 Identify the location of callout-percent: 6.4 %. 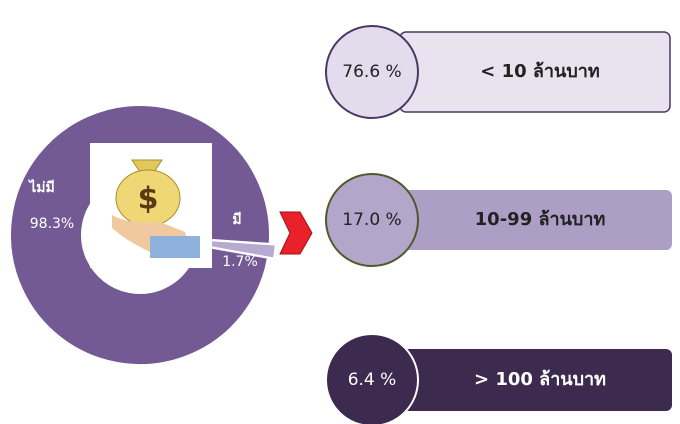
(372, 380).